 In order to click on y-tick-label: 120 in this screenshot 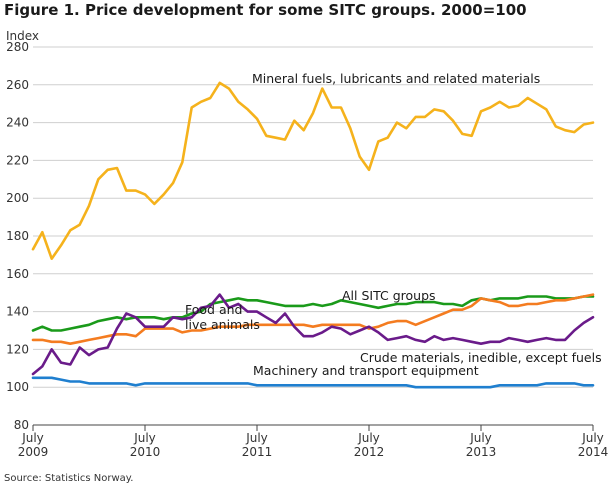, I will do `click(17, 349)`.